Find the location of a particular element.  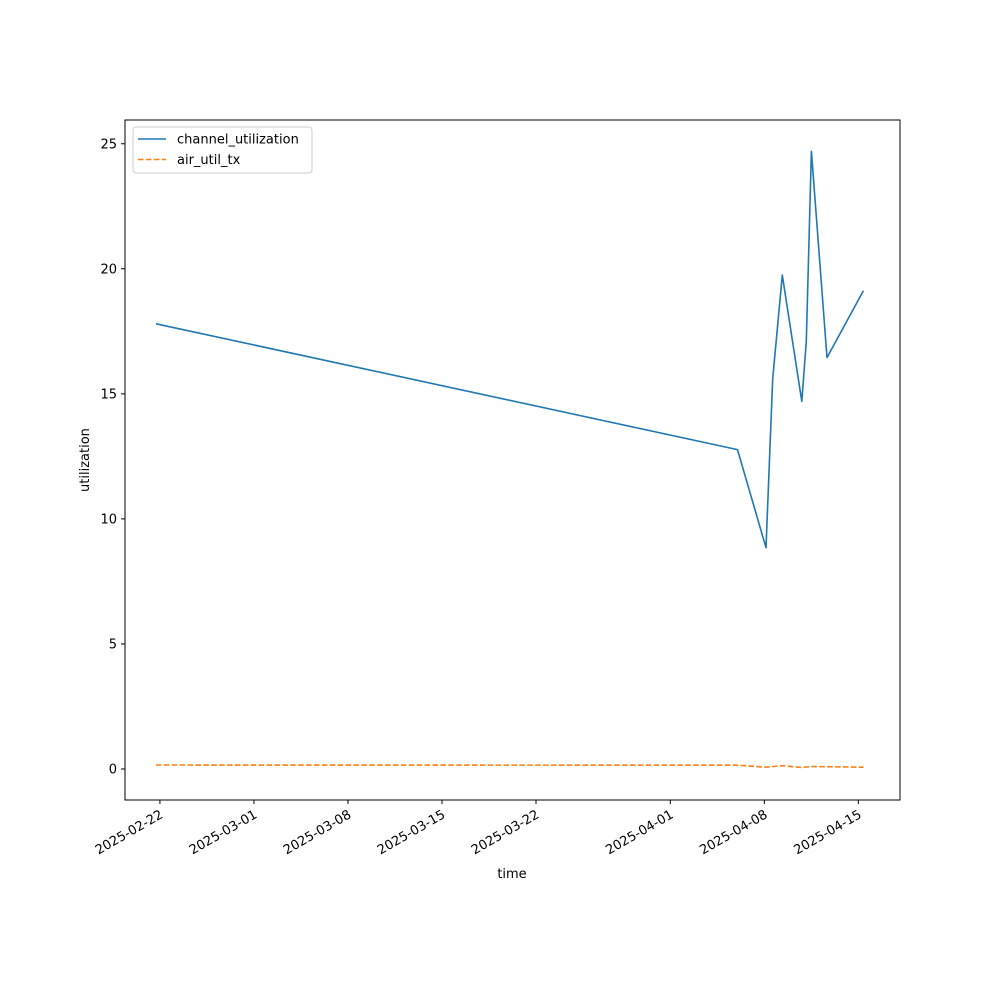

y-tick-label: 0 is located at coordinates (113, 769).